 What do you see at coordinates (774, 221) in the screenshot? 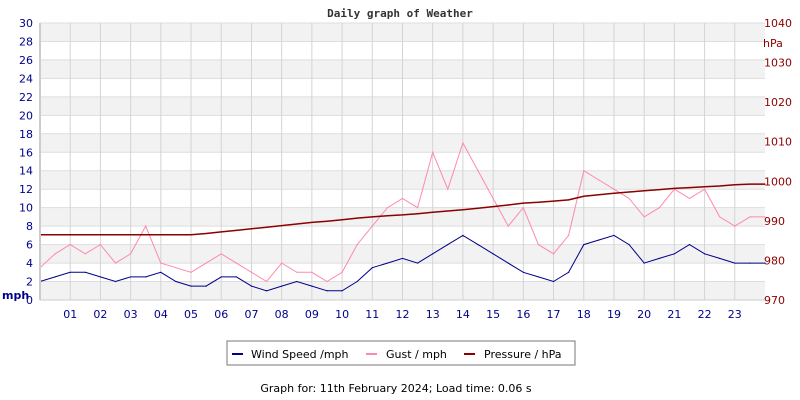
I see `right-tick-label: 990` at bounding box center [774, 221].